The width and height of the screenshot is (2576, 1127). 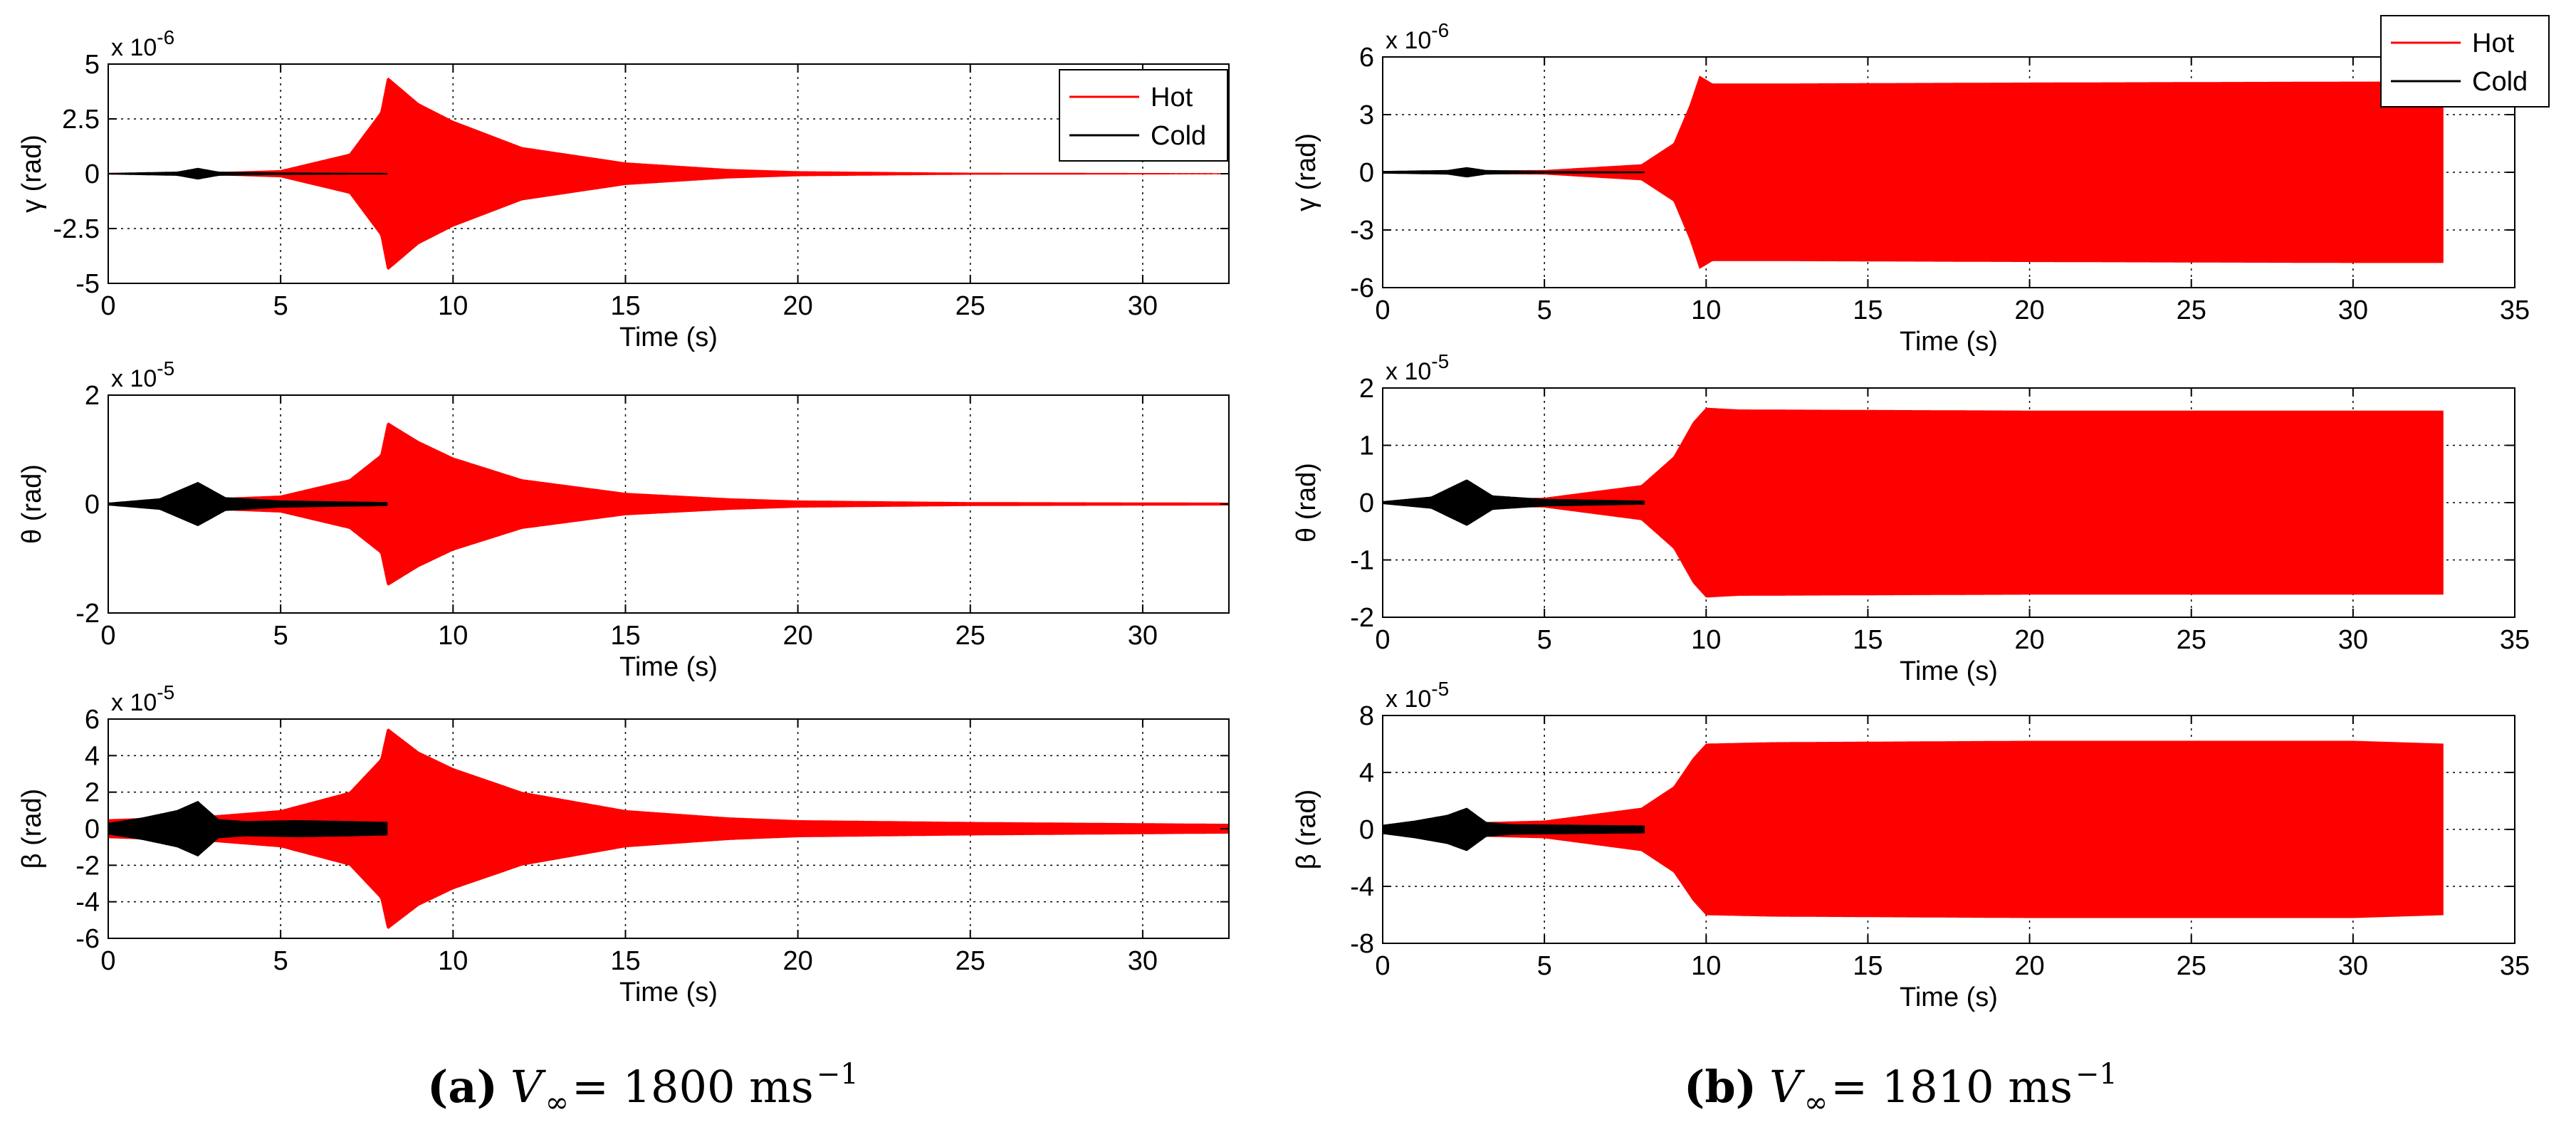 What do you see at coordinates (1362, 231) in the screenshot?
I see `y-tick-label: -3` at bounding box center [1362, 231].